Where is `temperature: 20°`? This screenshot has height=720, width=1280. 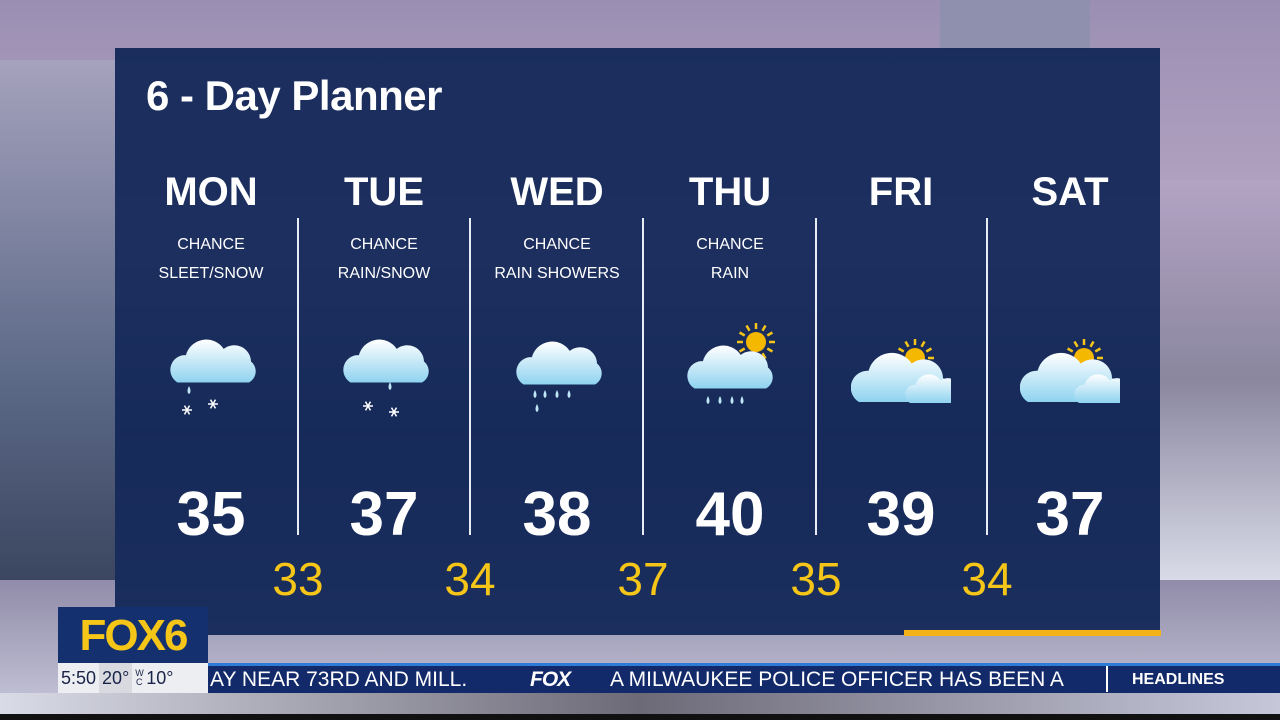
temperature: 20° is located at coordinates (116, 678).